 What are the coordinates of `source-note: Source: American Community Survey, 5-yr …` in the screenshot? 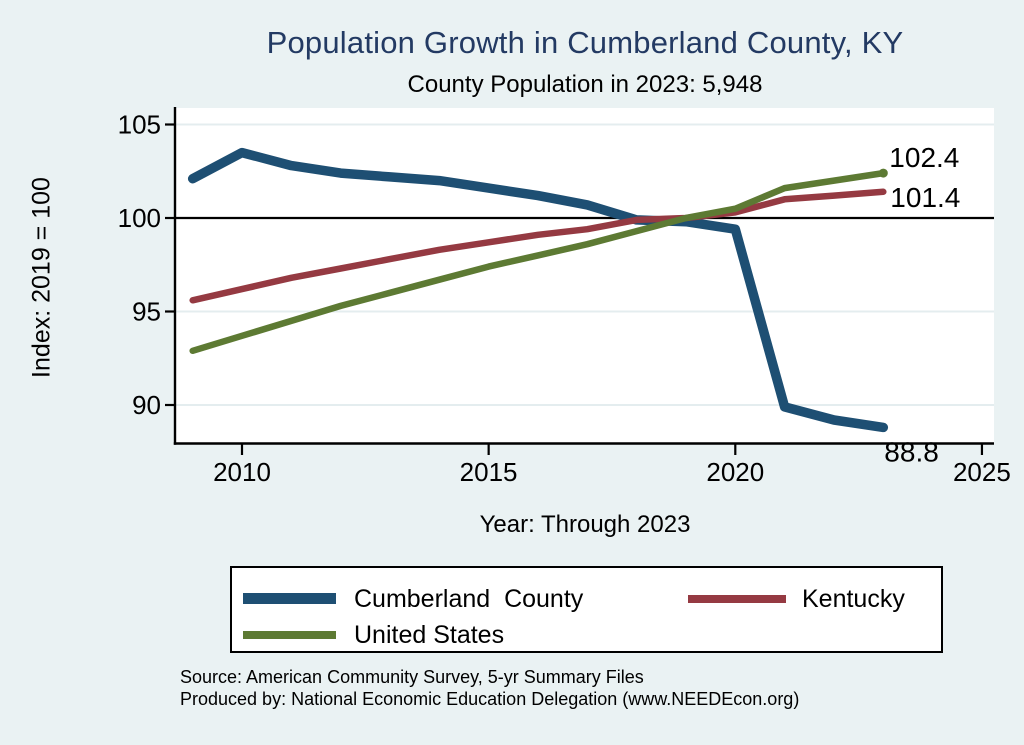 It's located at (560, 688).